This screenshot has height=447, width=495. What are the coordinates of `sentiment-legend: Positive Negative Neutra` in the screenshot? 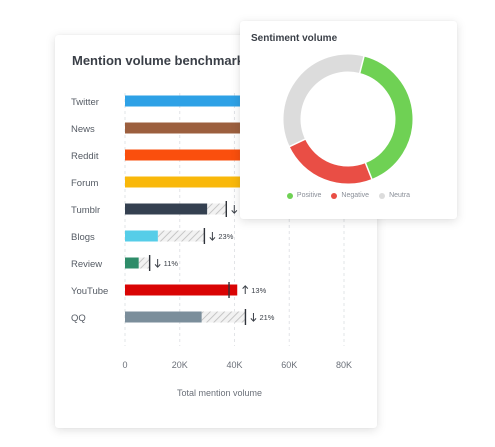 It's located at (348, 195).